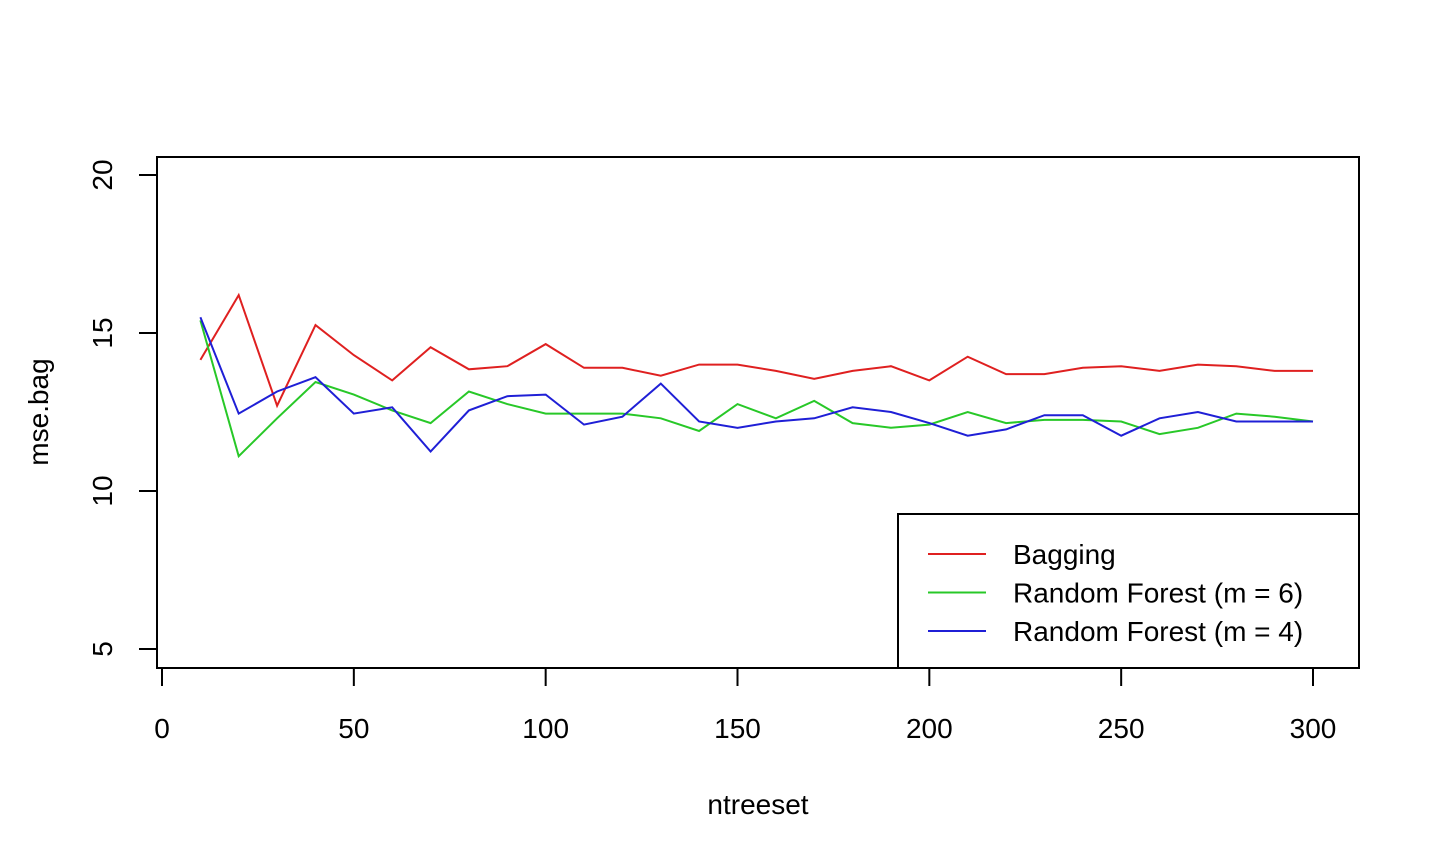 The height and width of the screenshot is (864, 1440). I want to click on y-tick-label: 5, so click(102, 649).